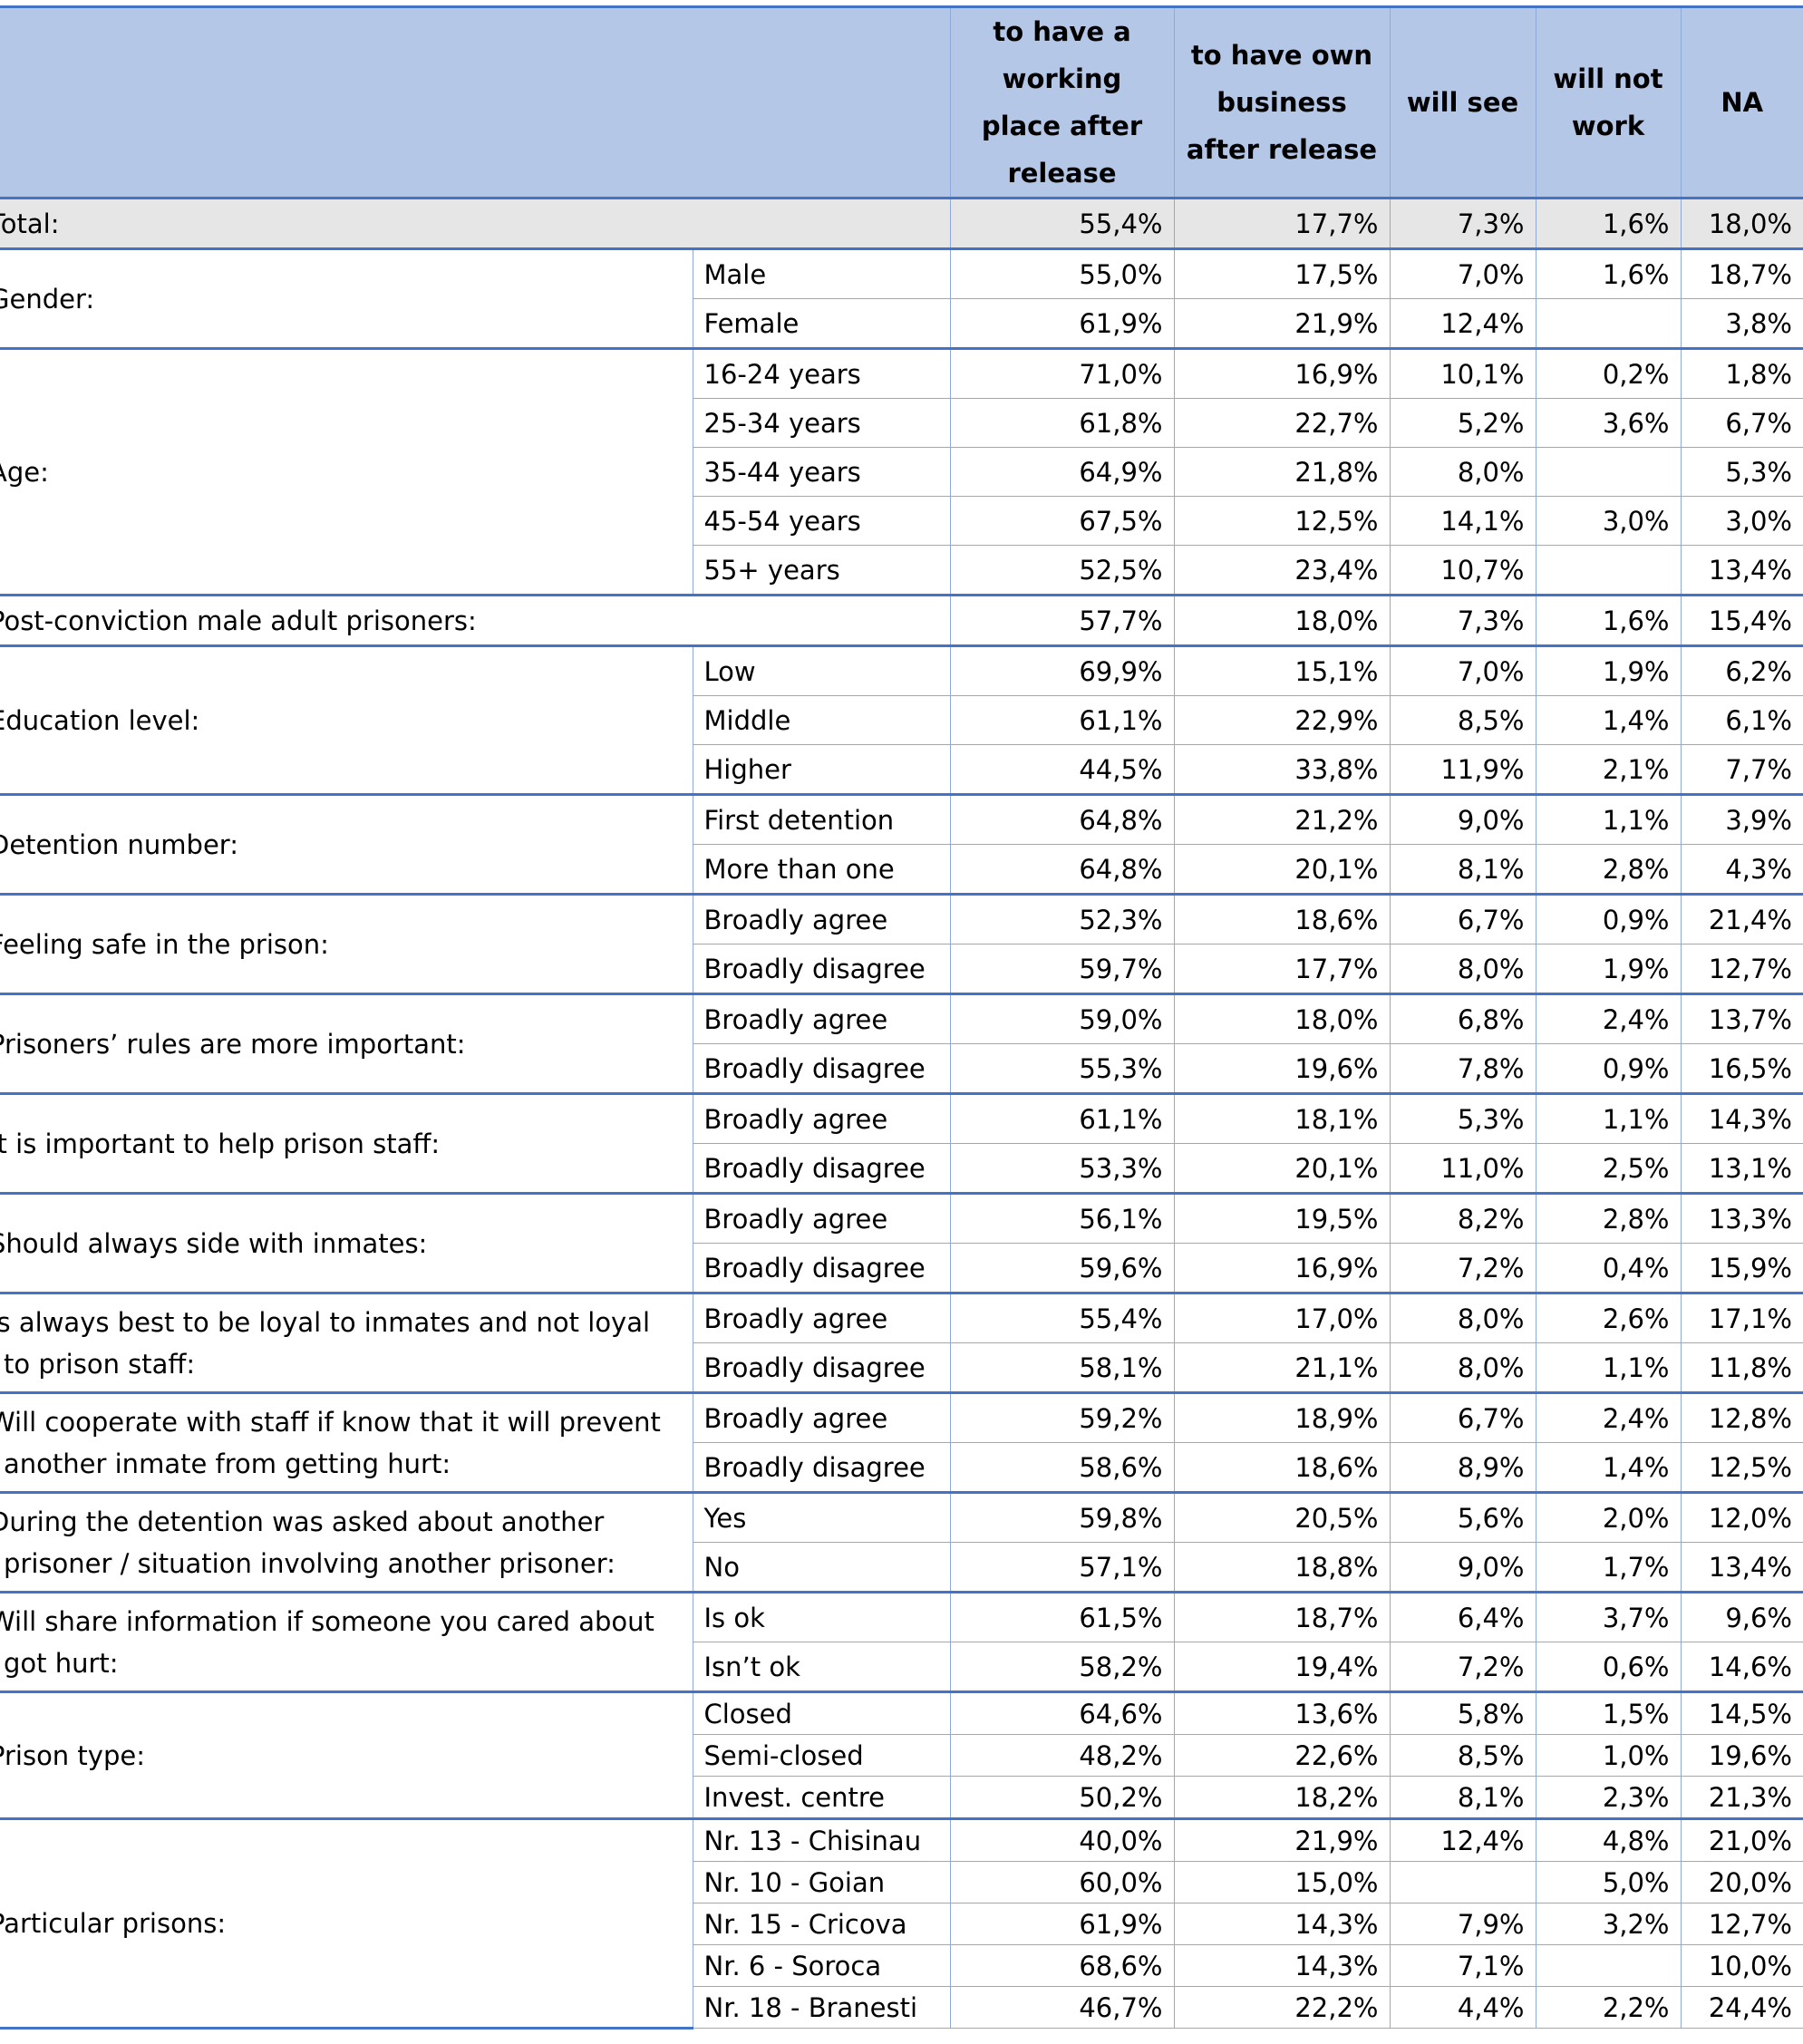 Image resolution: width=1803 pixels, height=2044 pixels. I want to click on value-cell: 61,9%, so click(1062, 323).